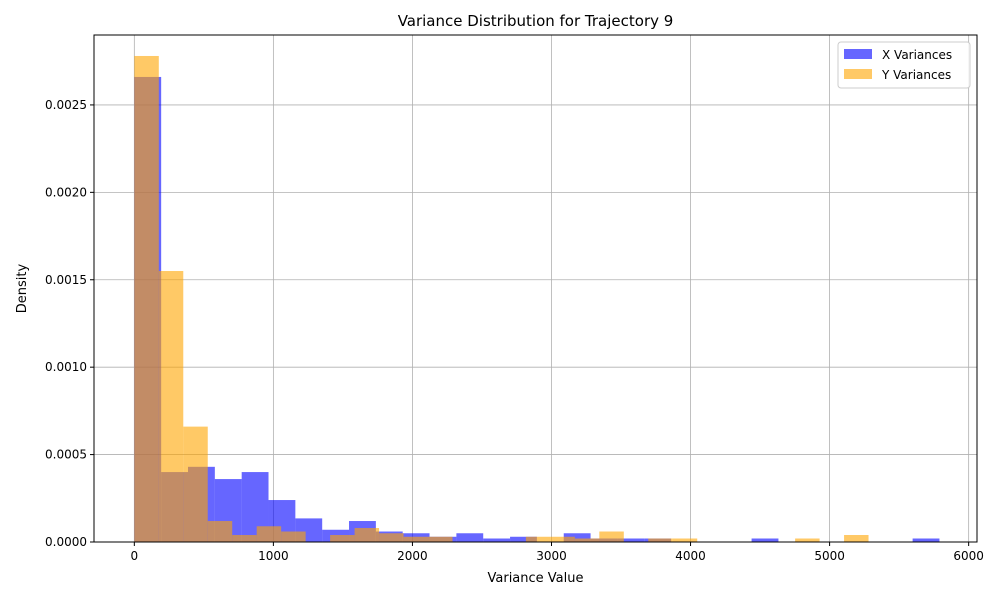 This screenshot has width=1000, height=605. What do you see at coordinates (968, 556) in the screenshot?
I see `x-tick-label: 6000` at bounding box center [968, 556].